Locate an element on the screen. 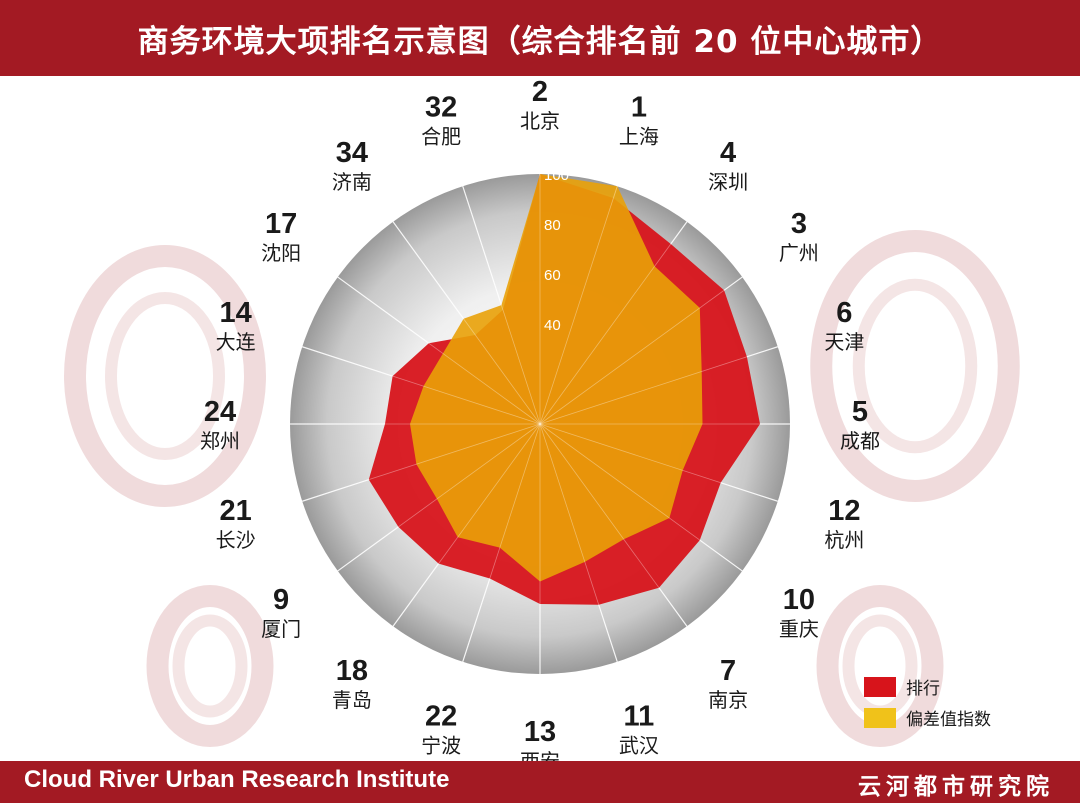 The image size is (1080, 803). rank-label: 14 is located at coordinates (236, 313).